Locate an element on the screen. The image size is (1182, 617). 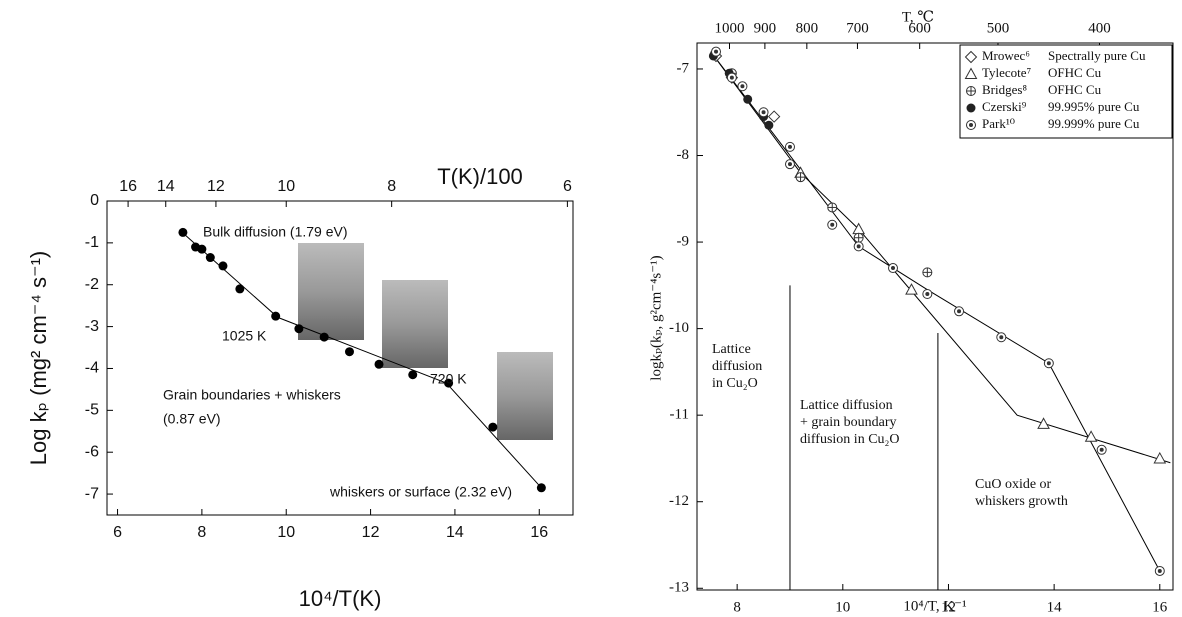
legend-description: Spectrally pure Cu is located at coordinates (1097, 55).